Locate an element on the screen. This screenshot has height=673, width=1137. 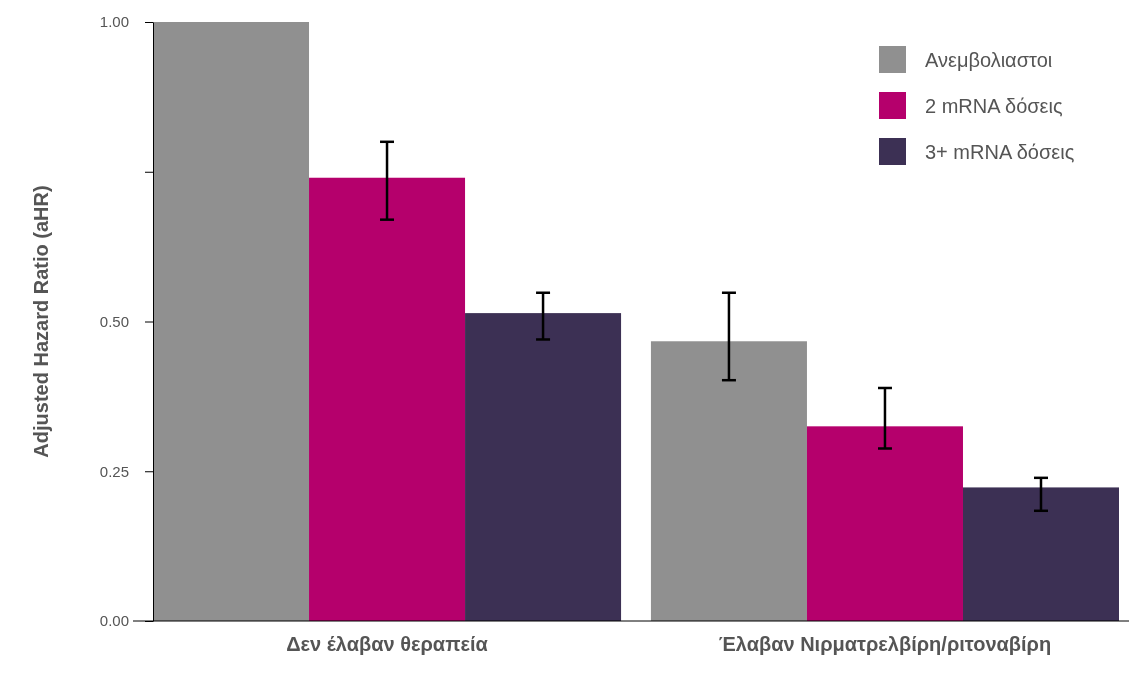
x-tick-label: Δεν έλαβαν θεραπεία is located at coordinates (387, 644).